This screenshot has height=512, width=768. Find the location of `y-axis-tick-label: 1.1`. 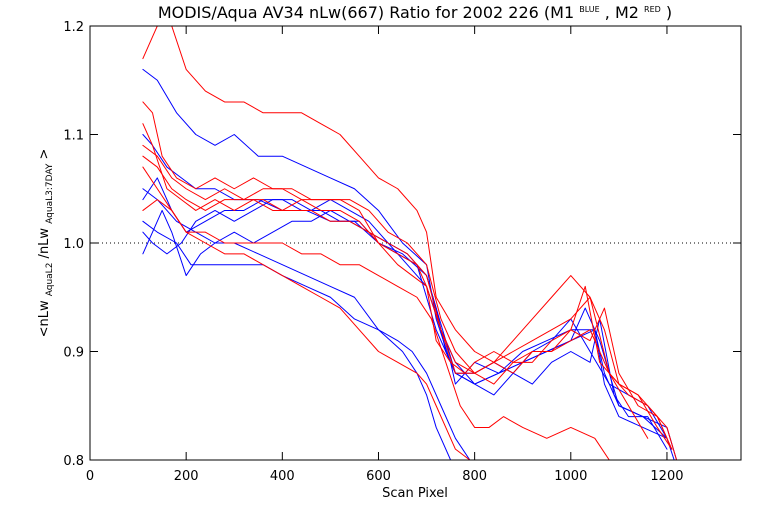

y-axis-tick-label: 1.1 is located at coordinates (73, 136).